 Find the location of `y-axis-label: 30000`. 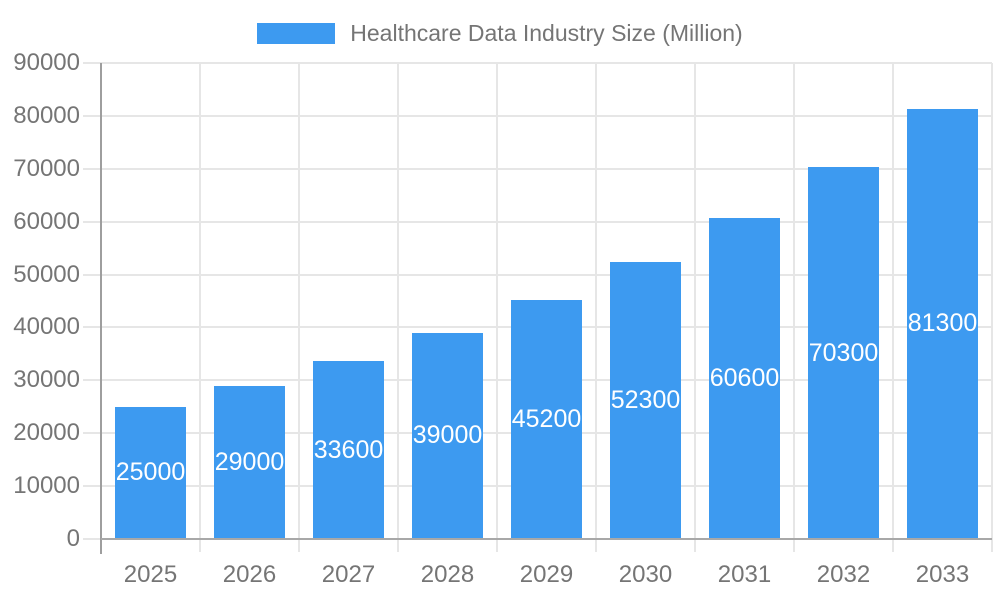

y-axis-label: 30000 is located at coordinates (46, 380).